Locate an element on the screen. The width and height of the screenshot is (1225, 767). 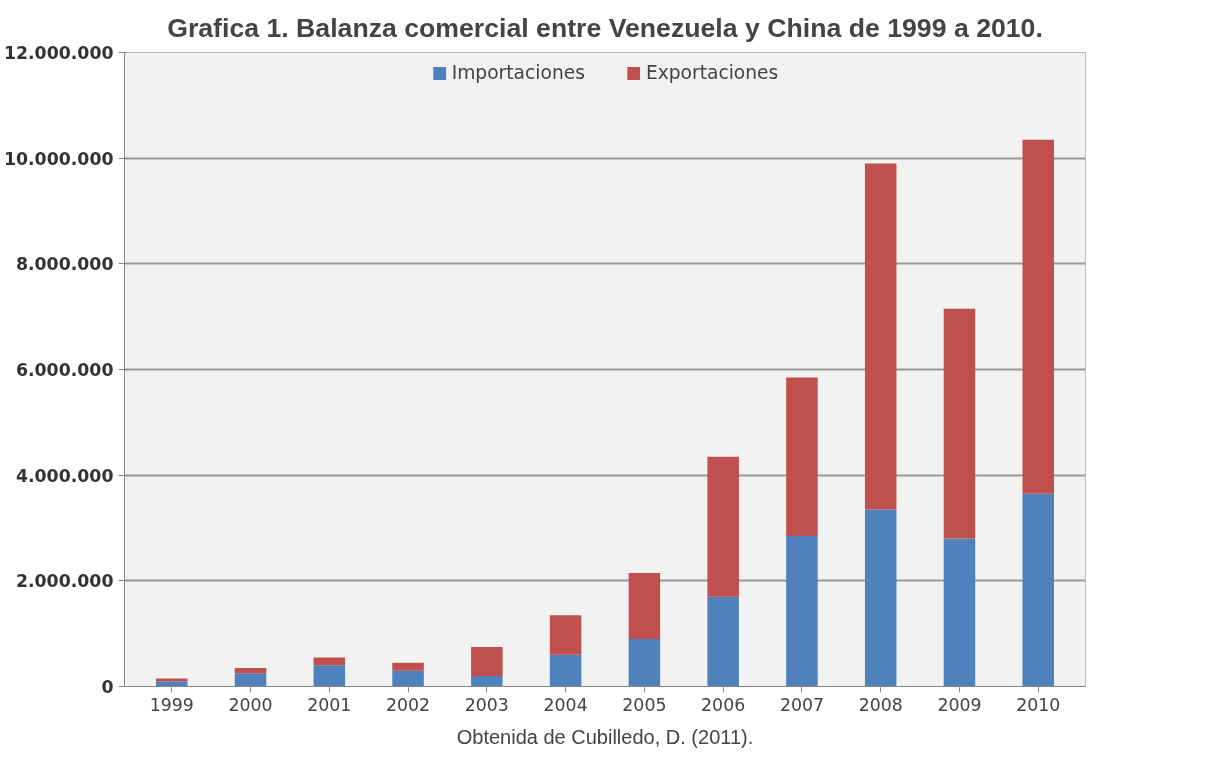
x-tick-label: 2009 is located at coordinates (959, 704).